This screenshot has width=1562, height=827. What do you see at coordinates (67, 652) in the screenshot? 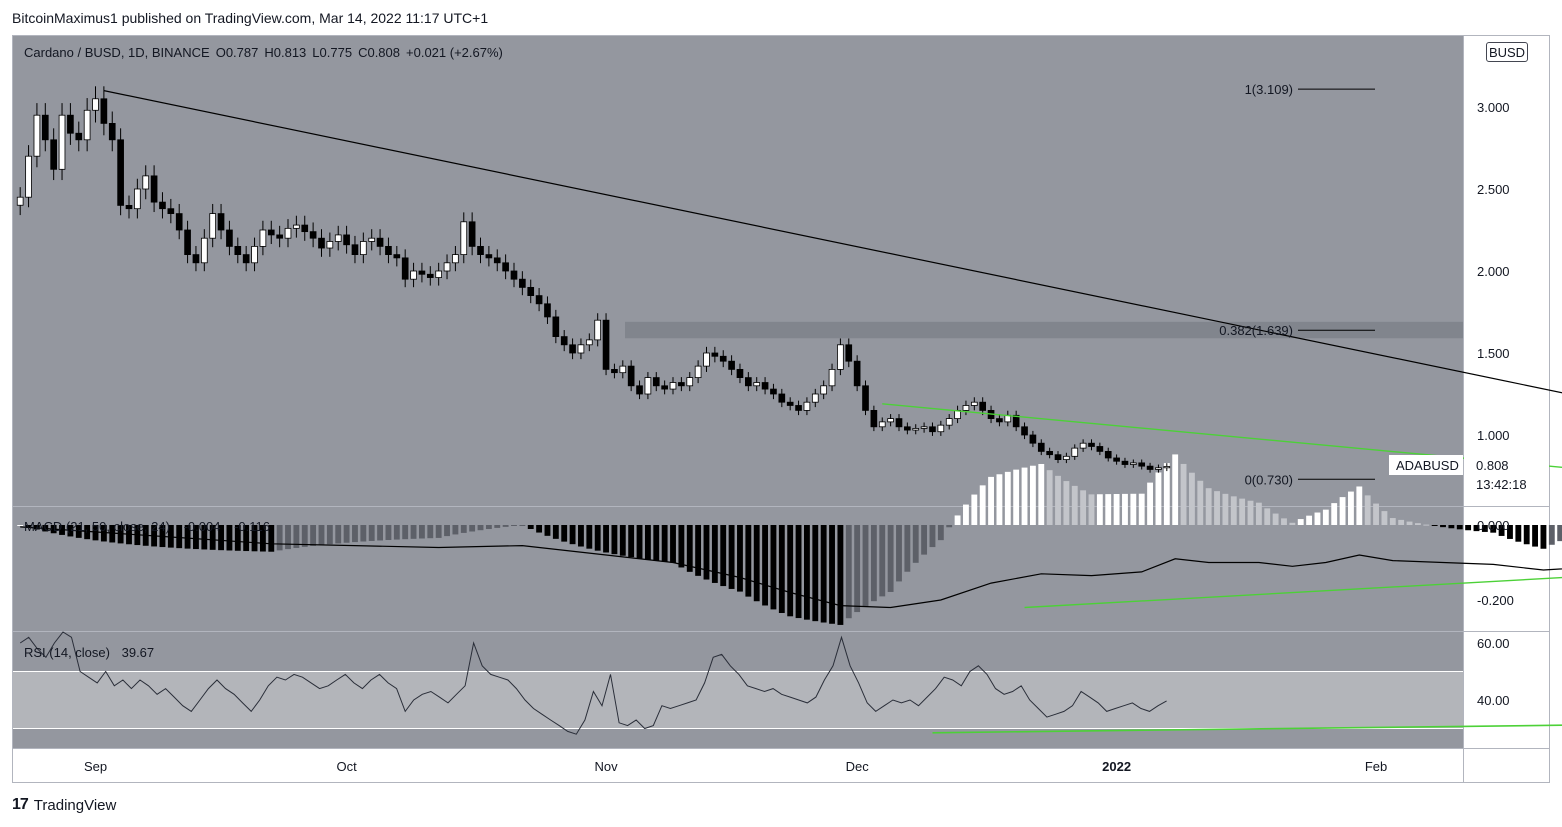
I see `rsi-title: RSI (14, close)` at bounding box center [67, 652].